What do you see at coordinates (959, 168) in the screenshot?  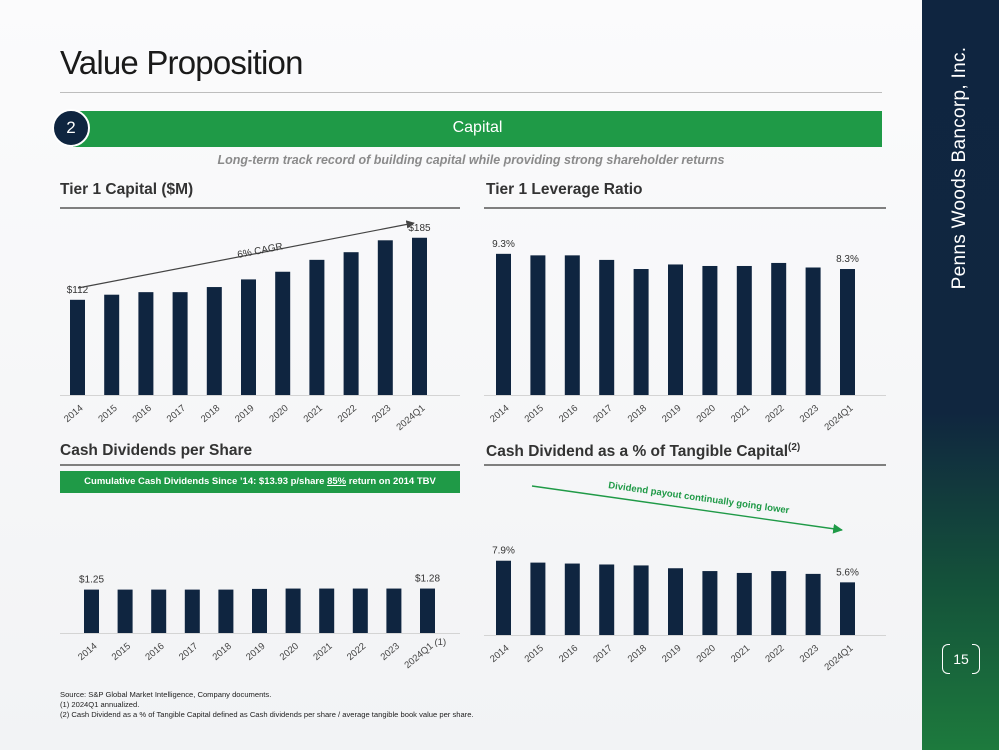 I see `company-name: Penns Woods Bancorp, Inc.` at bounding box center [959, 168].